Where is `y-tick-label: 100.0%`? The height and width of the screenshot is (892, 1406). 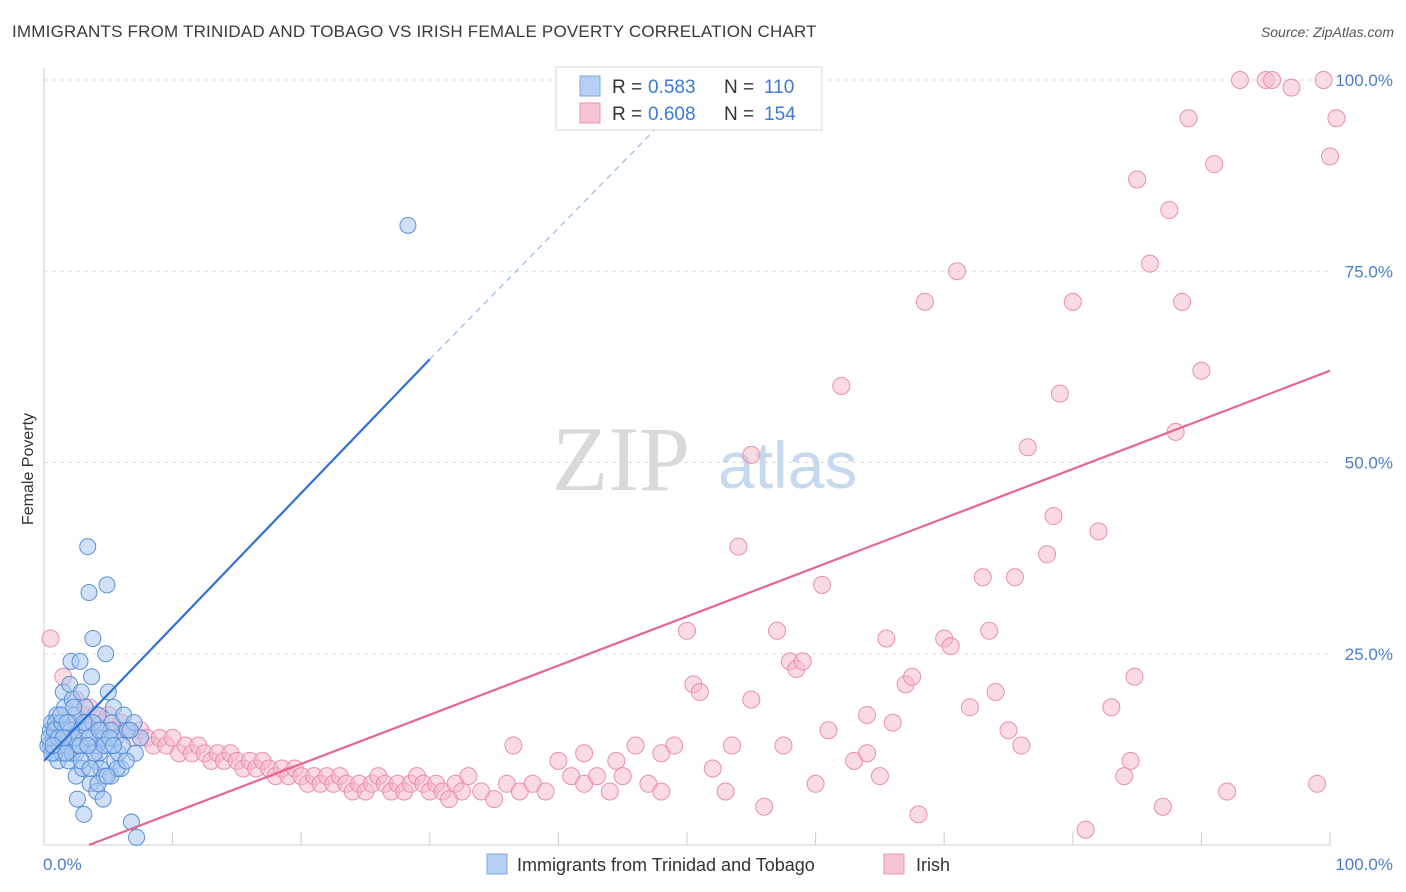
y-tick-label: 100.0% is located at coordinates (1364, 80).